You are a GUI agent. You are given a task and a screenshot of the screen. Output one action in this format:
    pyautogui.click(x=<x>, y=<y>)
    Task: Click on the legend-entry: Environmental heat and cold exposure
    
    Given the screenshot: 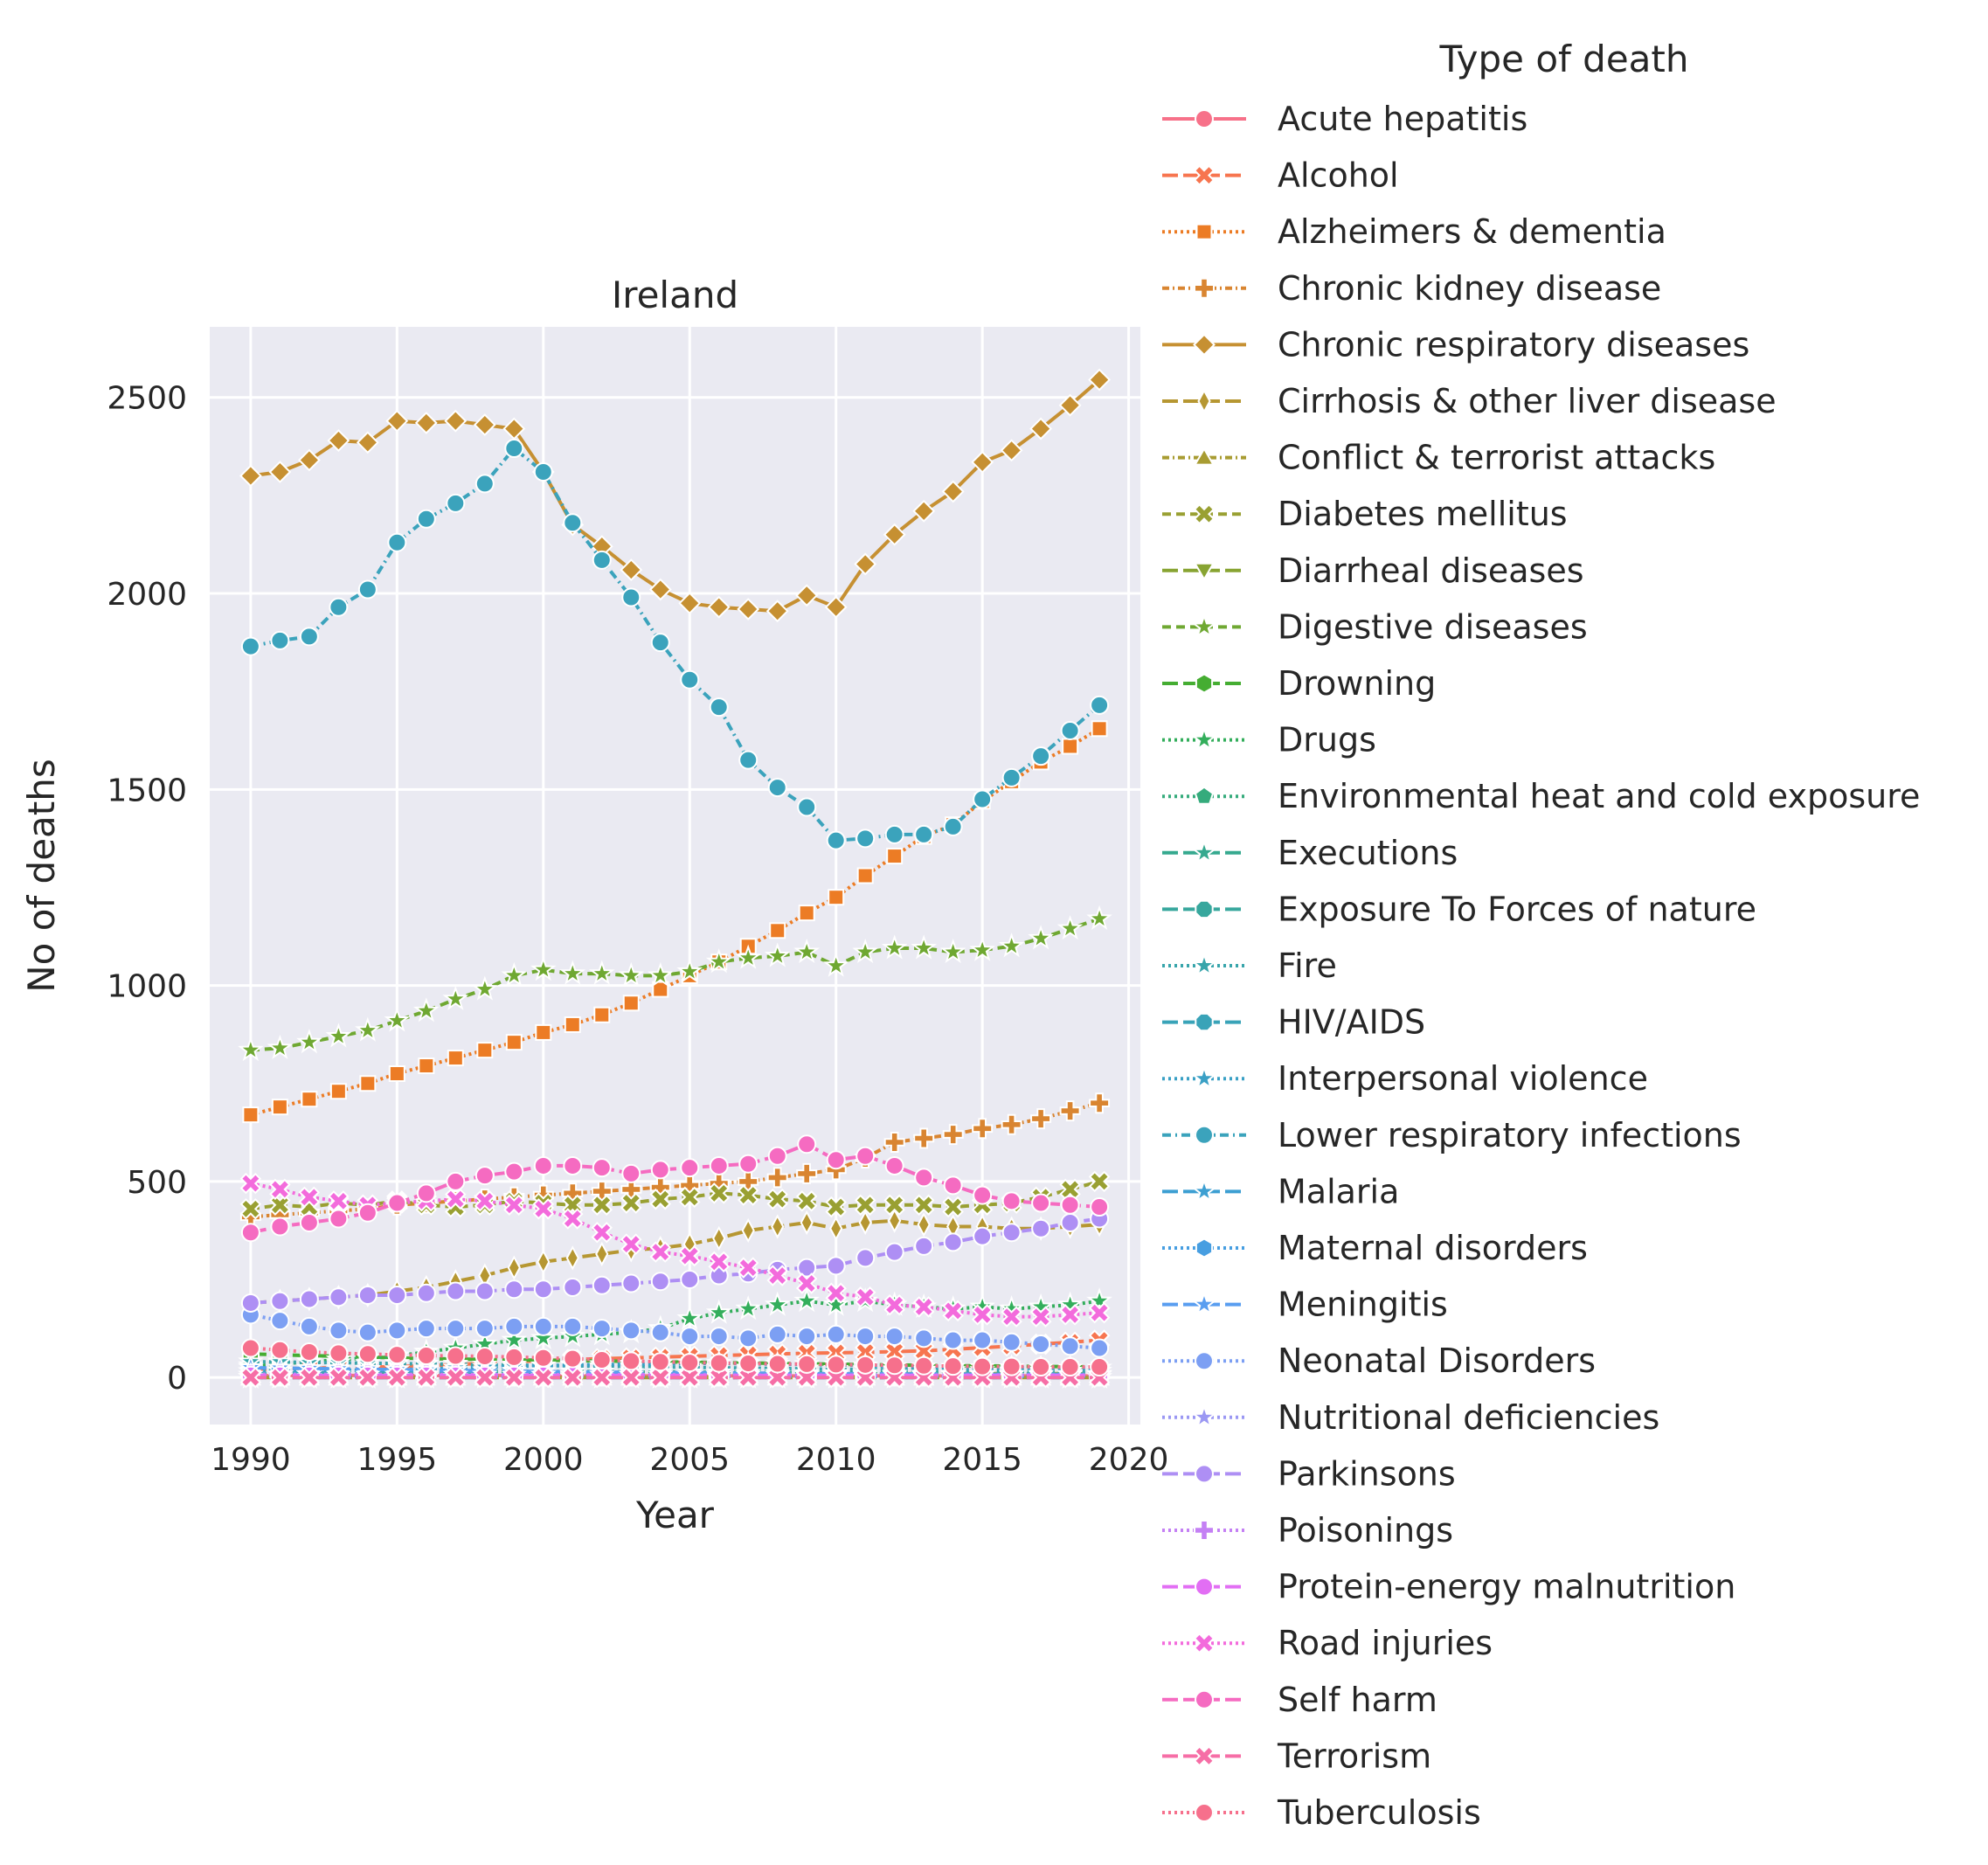 What is the action you would take?
    pyautogui.click(x=1541, y=796)
    